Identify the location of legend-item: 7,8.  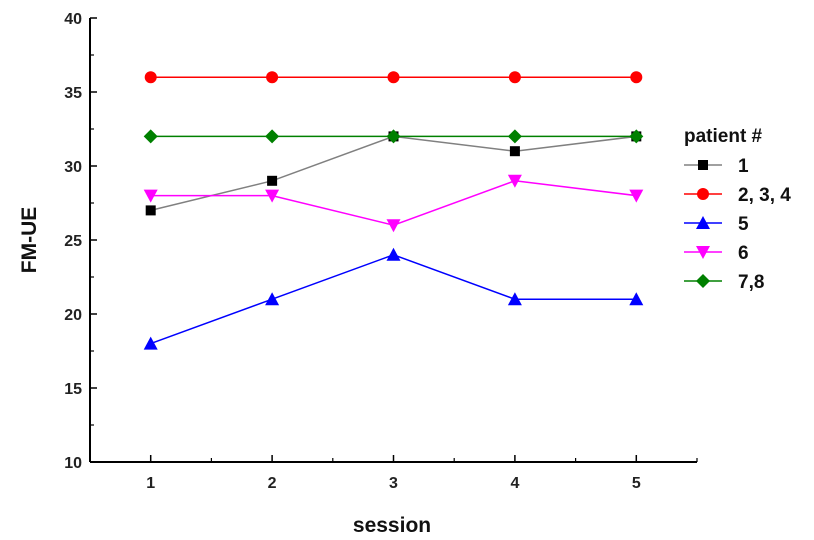
(724, 282).